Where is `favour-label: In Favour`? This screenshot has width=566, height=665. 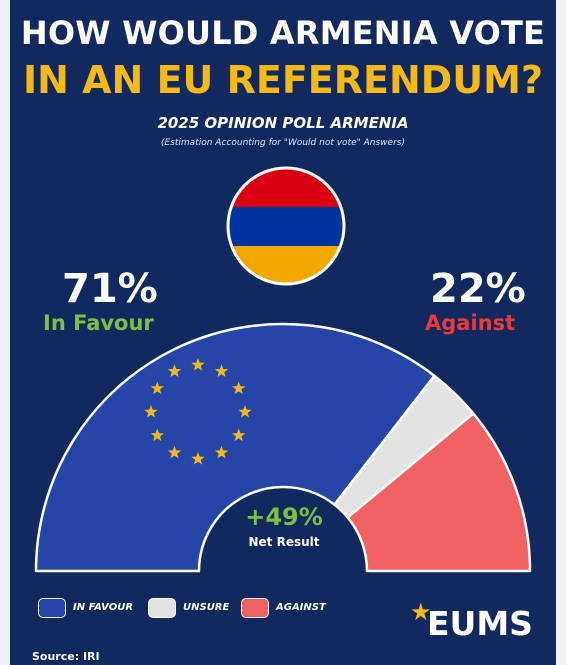 favour-label: In Favour is located at coordinates (98, 323).